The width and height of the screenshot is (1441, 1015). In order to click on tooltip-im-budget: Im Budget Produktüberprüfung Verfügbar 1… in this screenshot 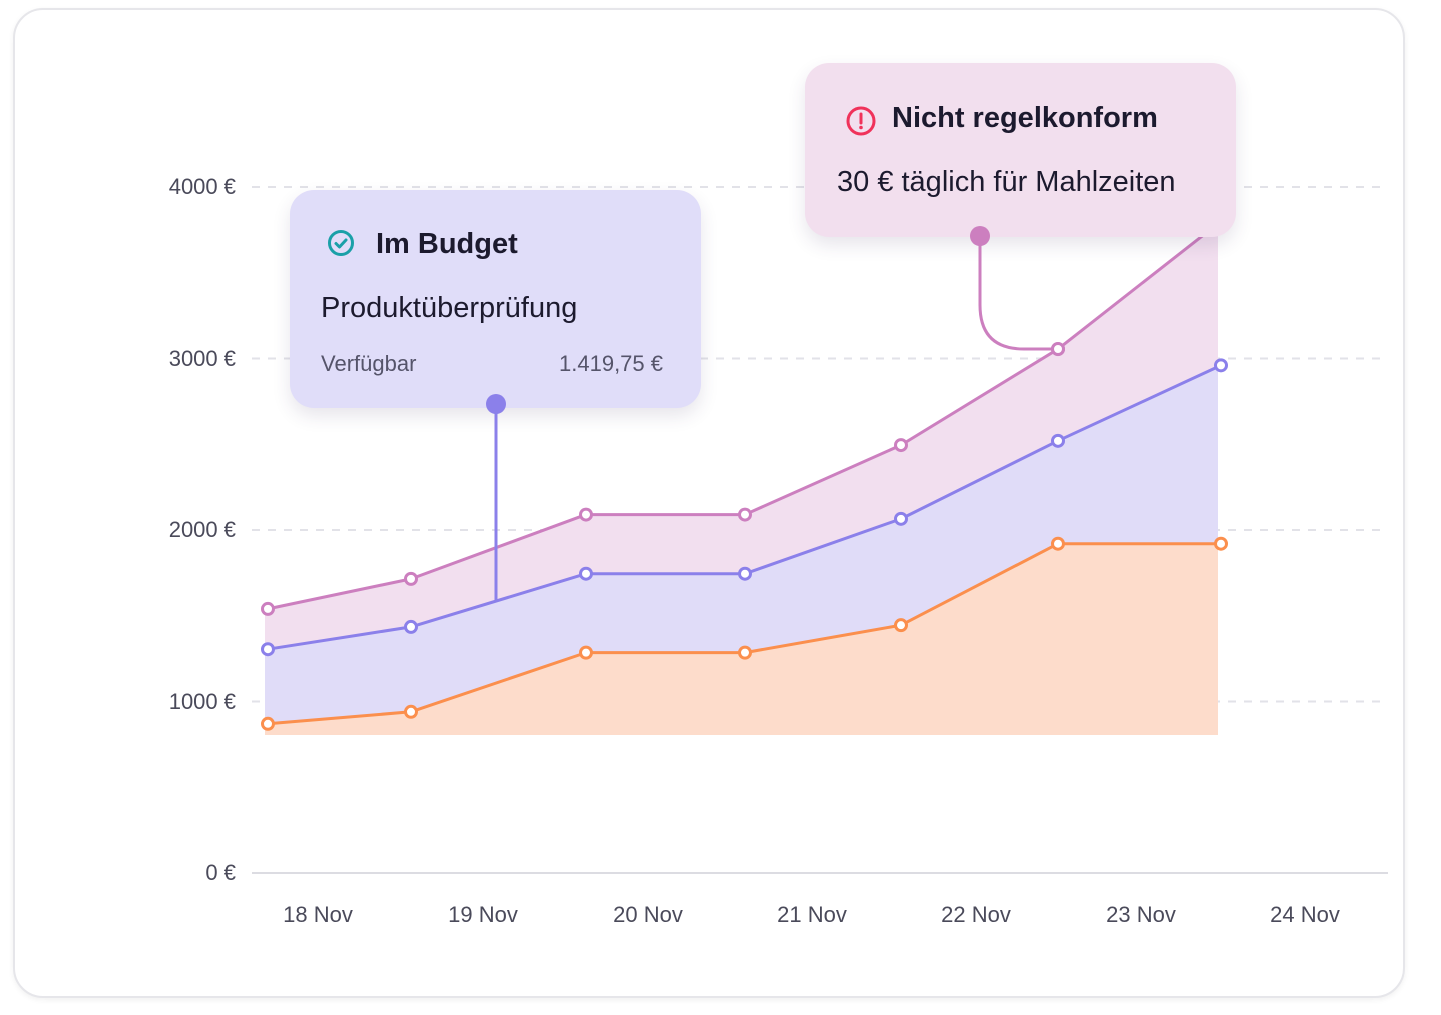, I will do `click(495, 299)`.